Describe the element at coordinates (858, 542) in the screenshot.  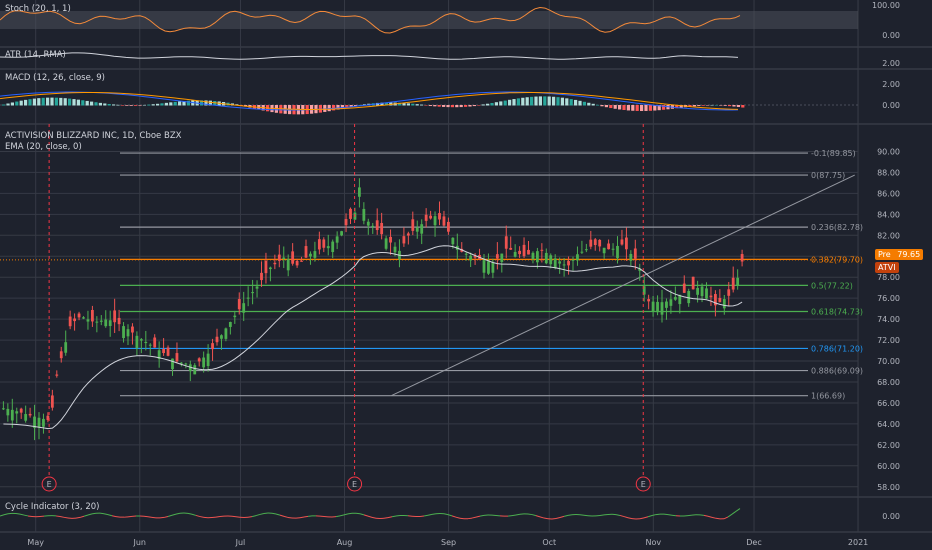
I see `x-tick-label-8: 2021` at that location.